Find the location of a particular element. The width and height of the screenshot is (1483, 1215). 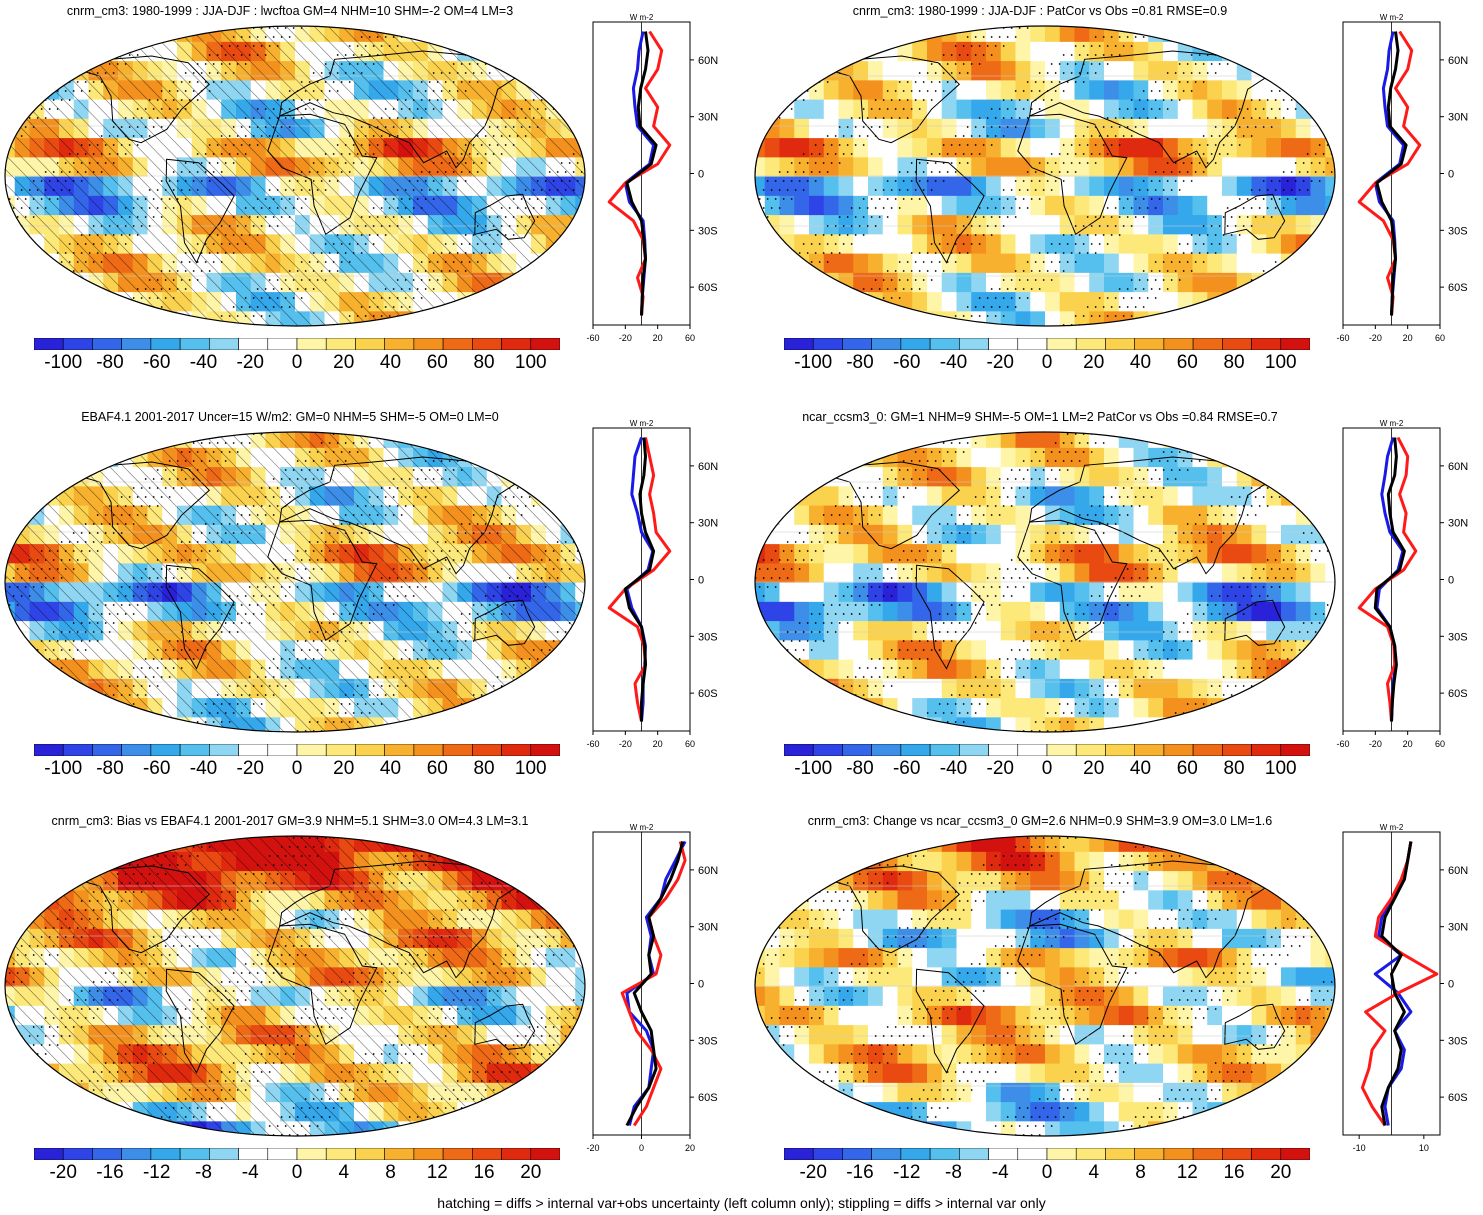

colorbar-tick-label: 40 is located at coordinates (1140, 362).